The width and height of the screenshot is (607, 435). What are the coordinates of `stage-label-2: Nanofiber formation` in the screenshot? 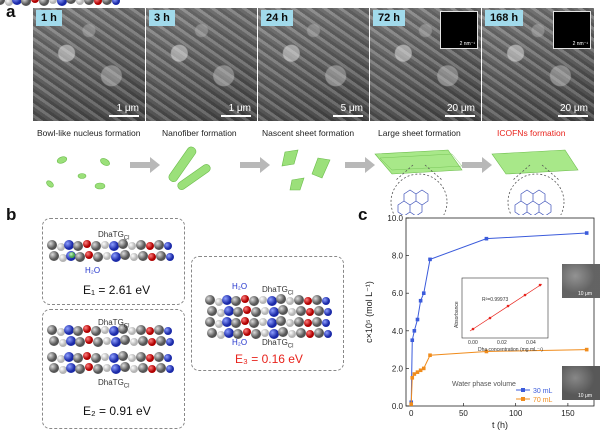 It's located at (199, 133).